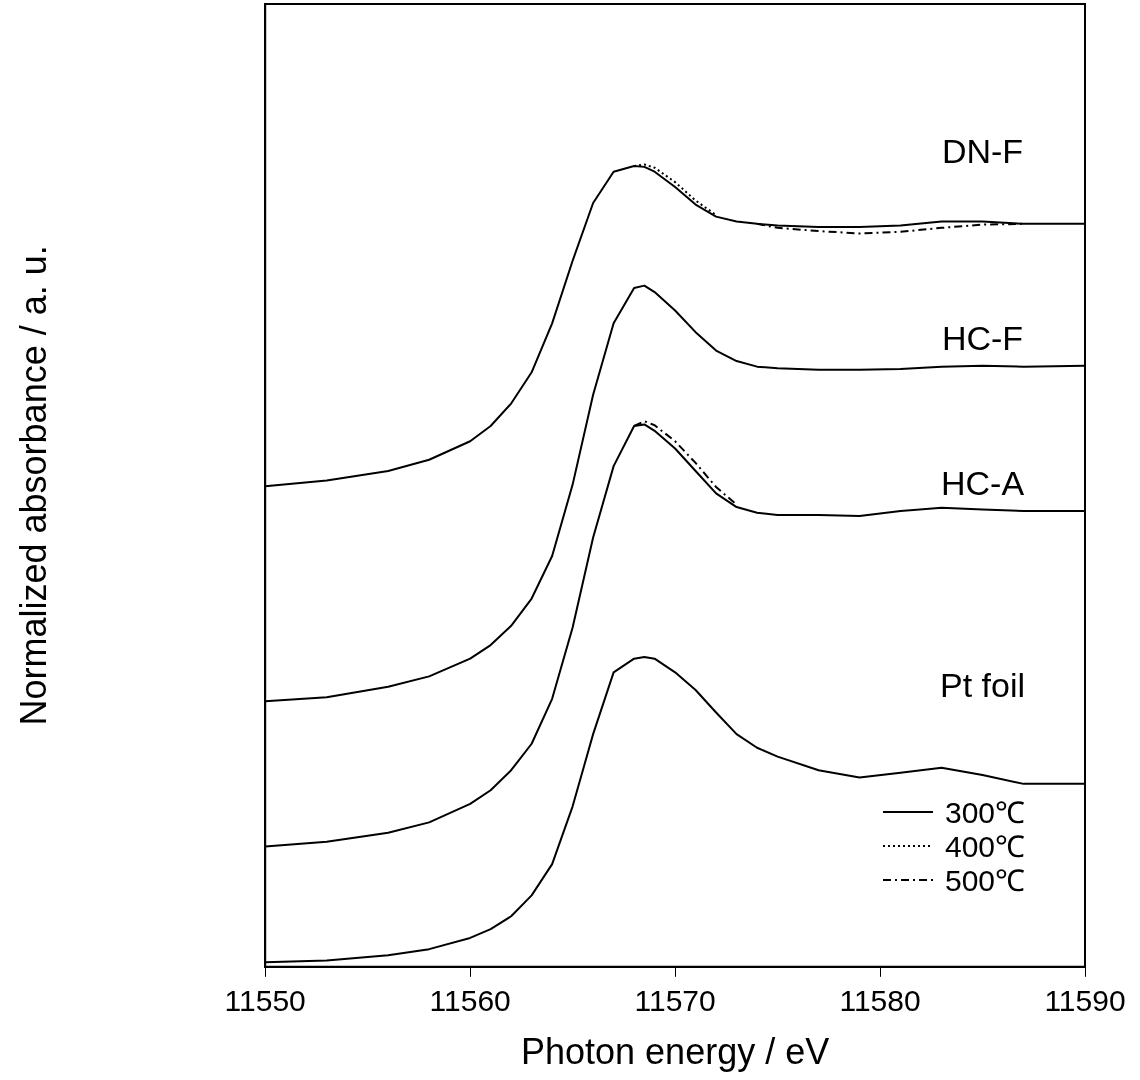 The width and height of the screenshot is (1140, 1080). Describe the element at coordinates (982, 150) in the screenshot. I see `annotation: DN-F` at that location.